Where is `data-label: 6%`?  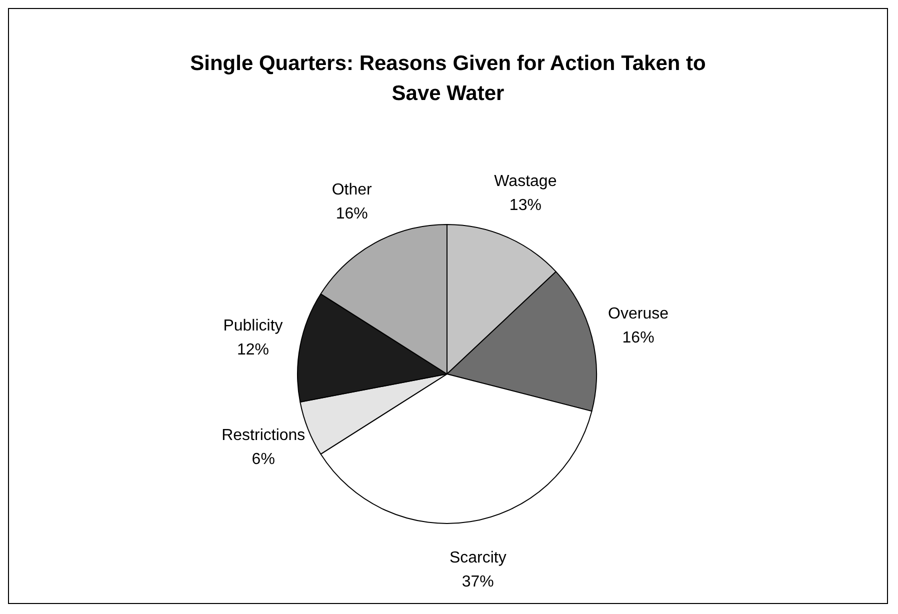
data-label: 6% is located at coordinates (263, 459).